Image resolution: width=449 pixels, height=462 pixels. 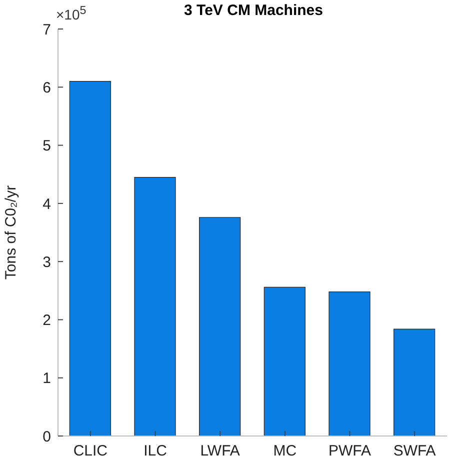 I want to click on y-tick-label: 7, so click(x=46, y=29).